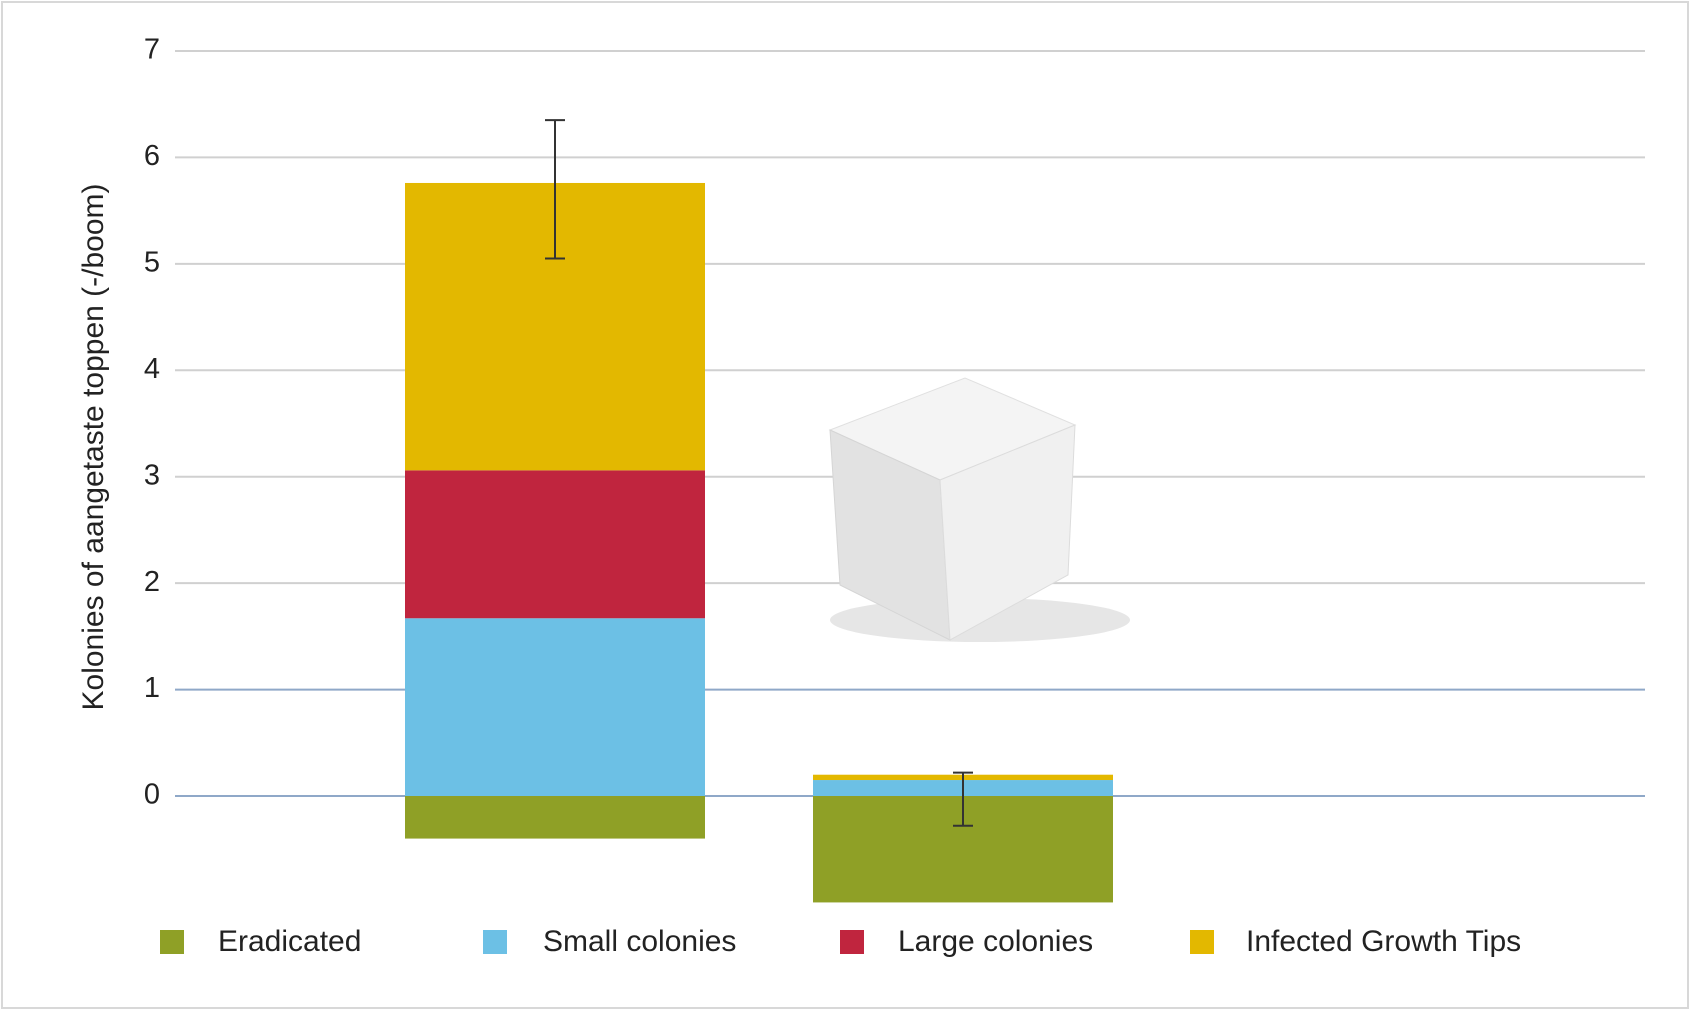 This screenshot has width=1691, height=1011. Describe the element at coordinates (152, 475) in the screenshot. I see `y-tick-label: 3` at that location.